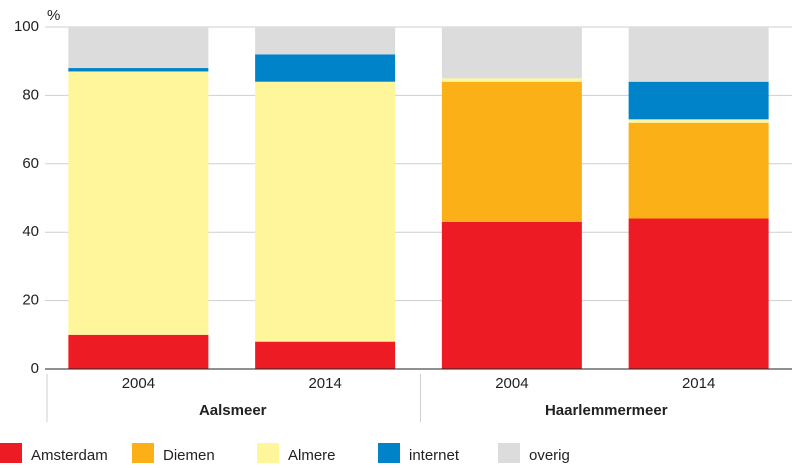 The height and width of the screenshot is (468, 805). I want to click on legend-label: internet, so click(434, 455).